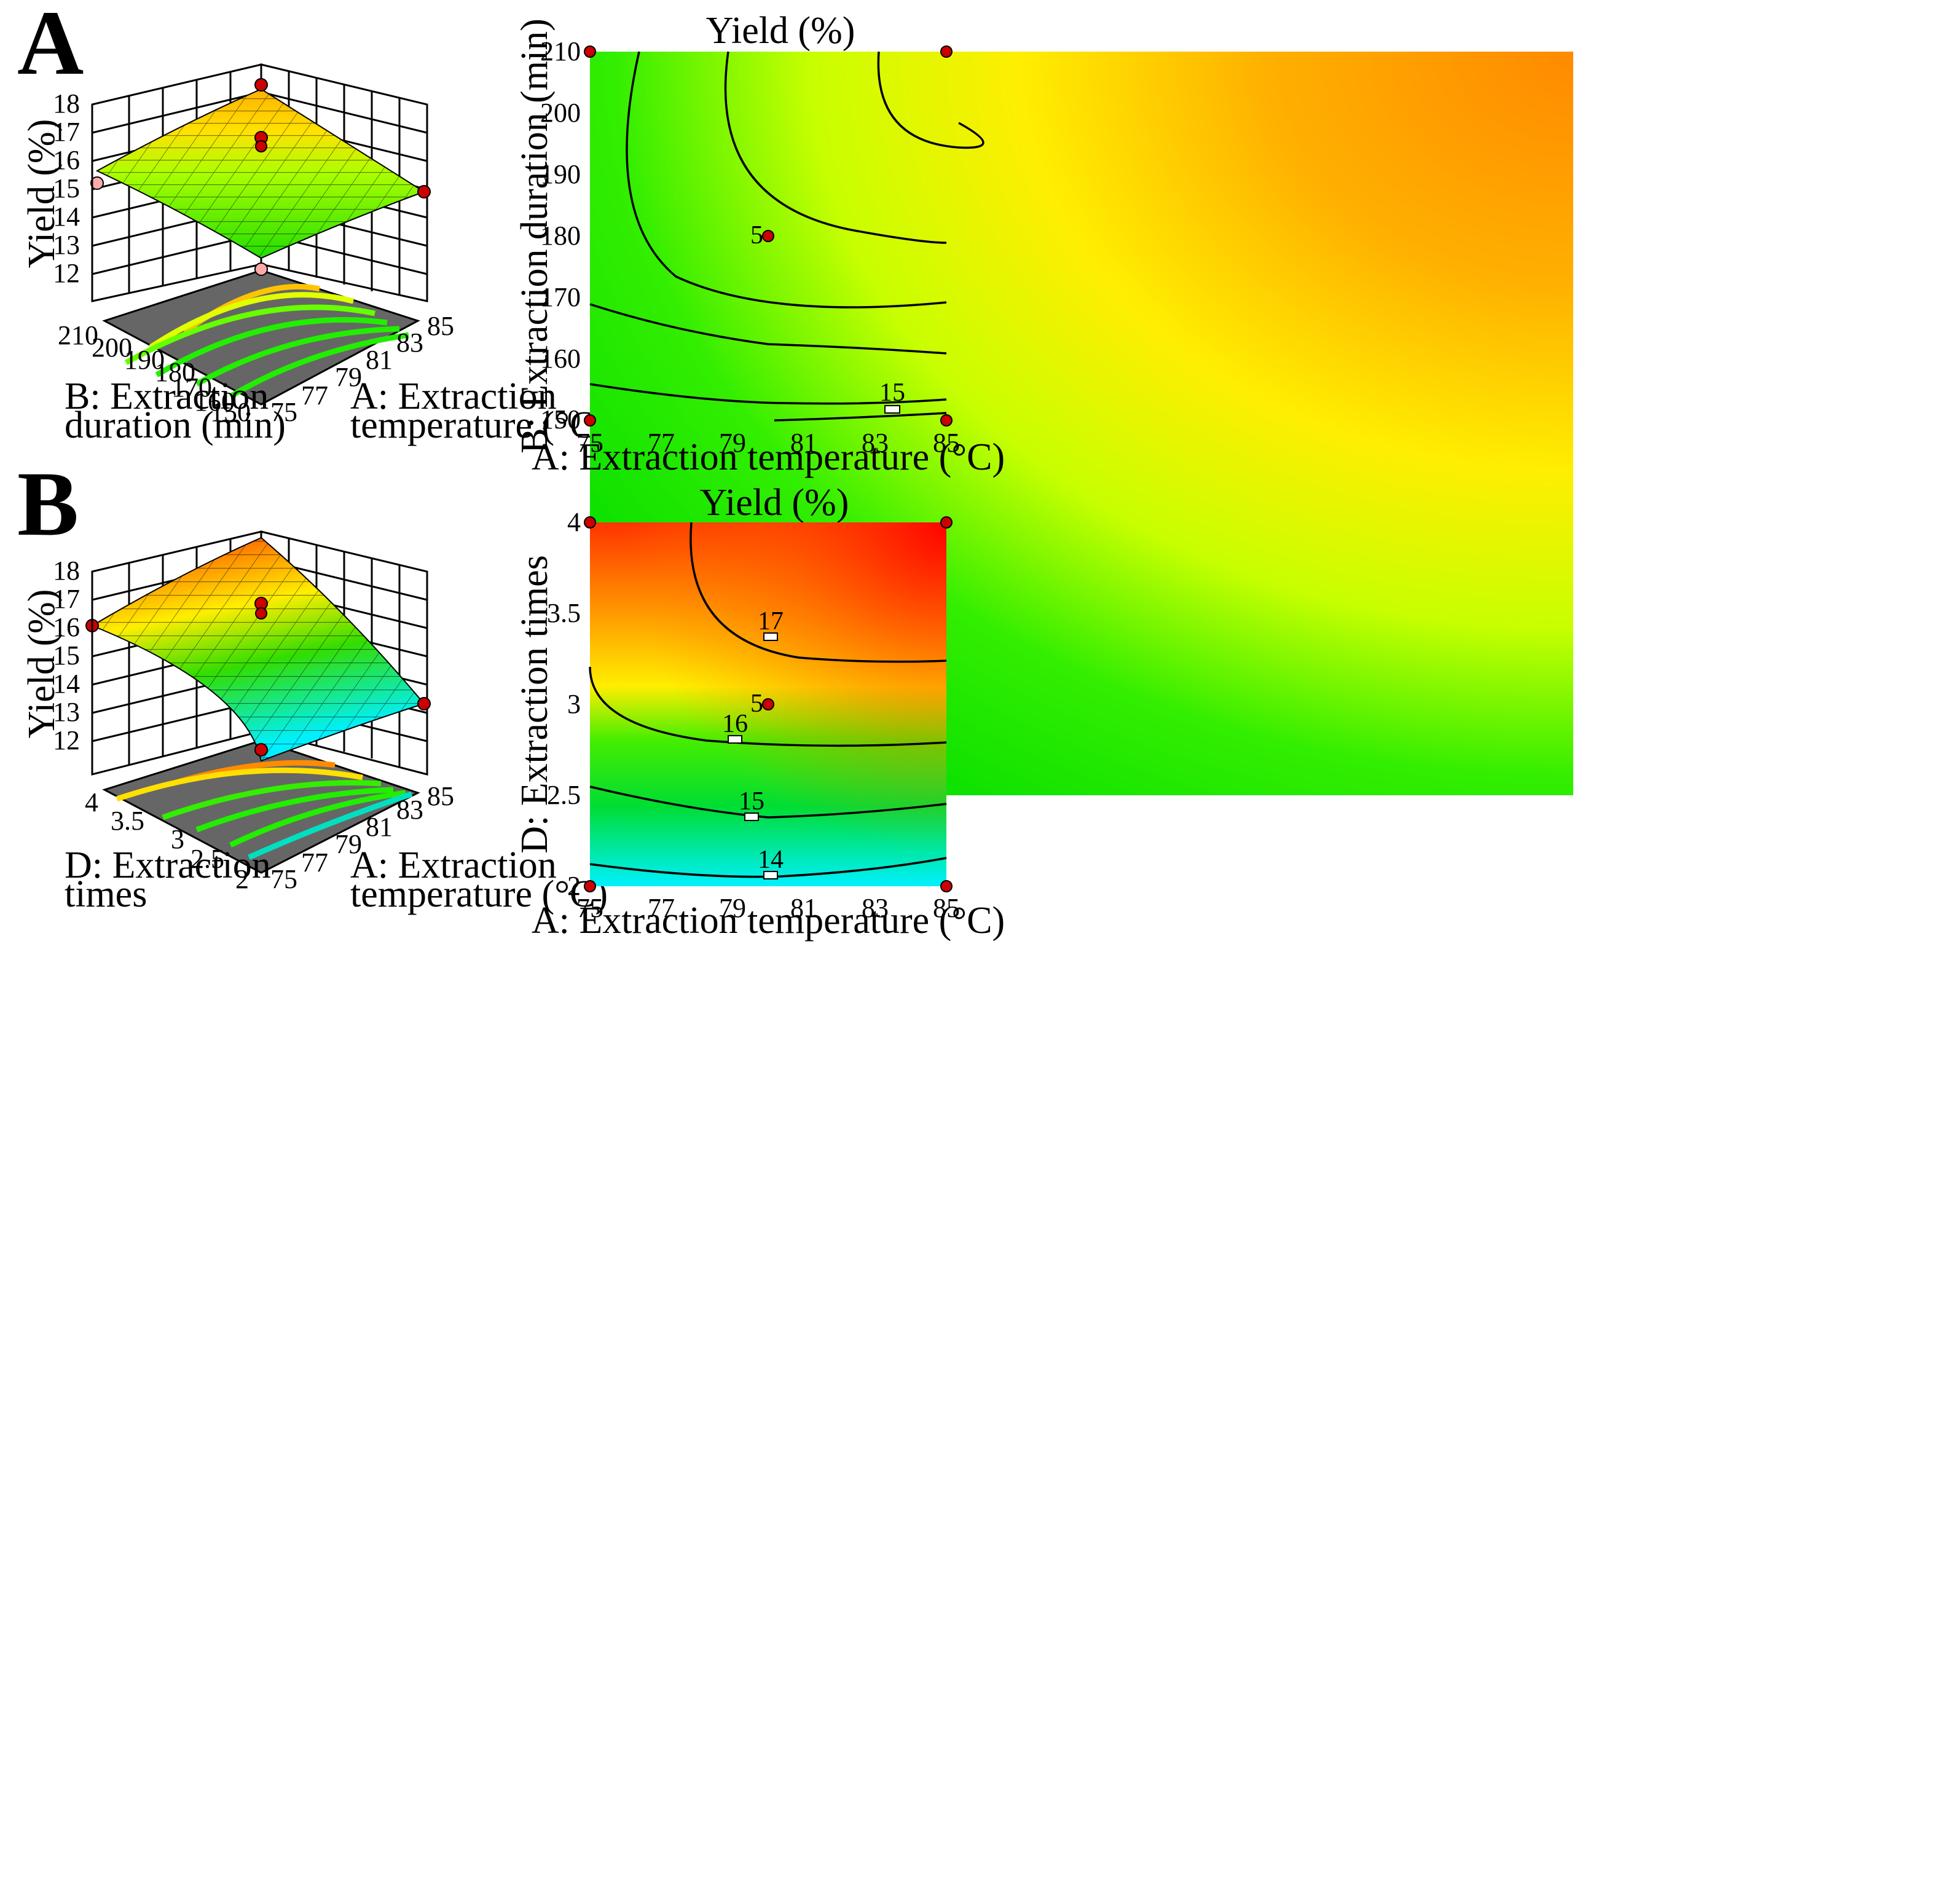 This screenshot has height=1904, width=1945. Describe the element at coordinates (756, 704) in the screenshot. I see `contour-b-center-label: 5` at that location.